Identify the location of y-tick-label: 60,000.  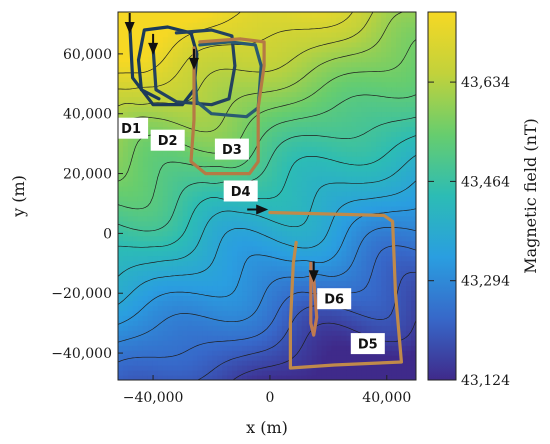
(87, 55).